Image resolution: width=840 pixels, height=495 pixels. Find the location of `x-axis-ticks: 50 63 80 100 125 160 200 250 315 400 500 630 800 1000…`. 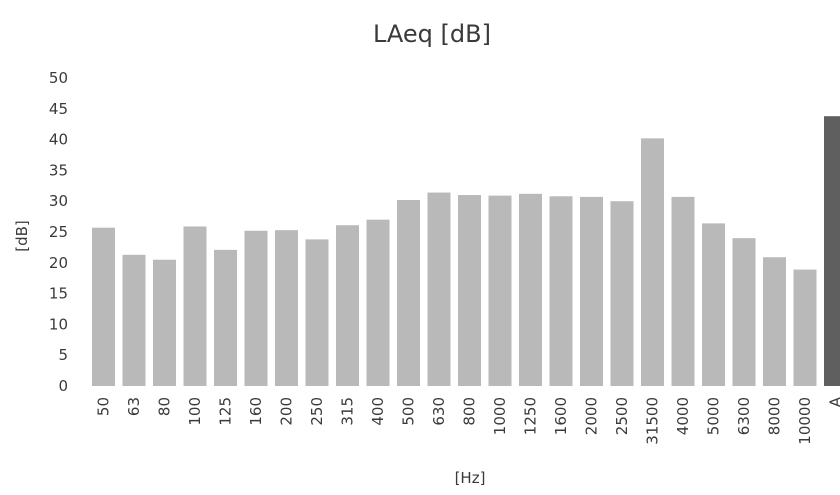

x-axis-ticks: 50 63 80 100 125 160 200 250 315 400 500 630 800 1000… is located at coordinates (467, 420).